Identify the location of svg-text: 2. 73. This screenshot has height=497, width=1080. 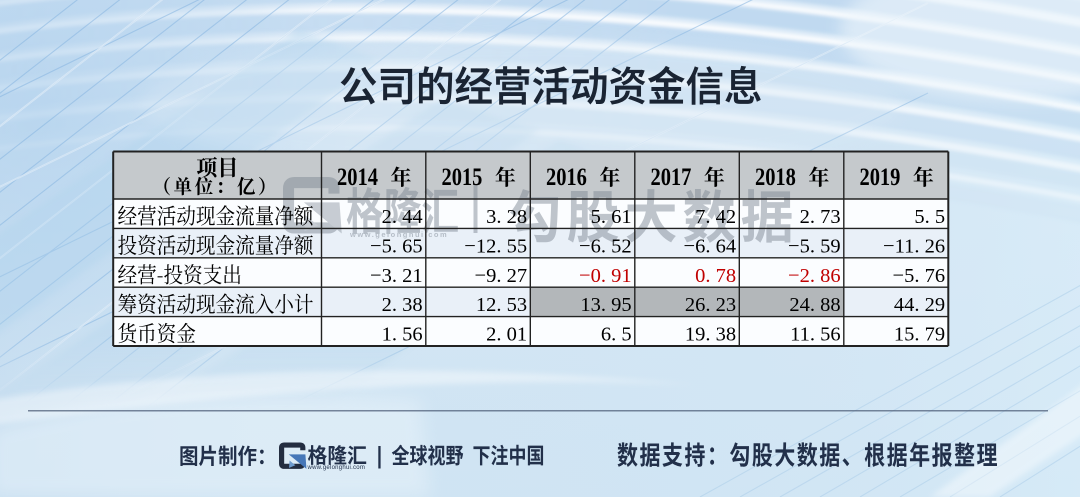
(820, 217).